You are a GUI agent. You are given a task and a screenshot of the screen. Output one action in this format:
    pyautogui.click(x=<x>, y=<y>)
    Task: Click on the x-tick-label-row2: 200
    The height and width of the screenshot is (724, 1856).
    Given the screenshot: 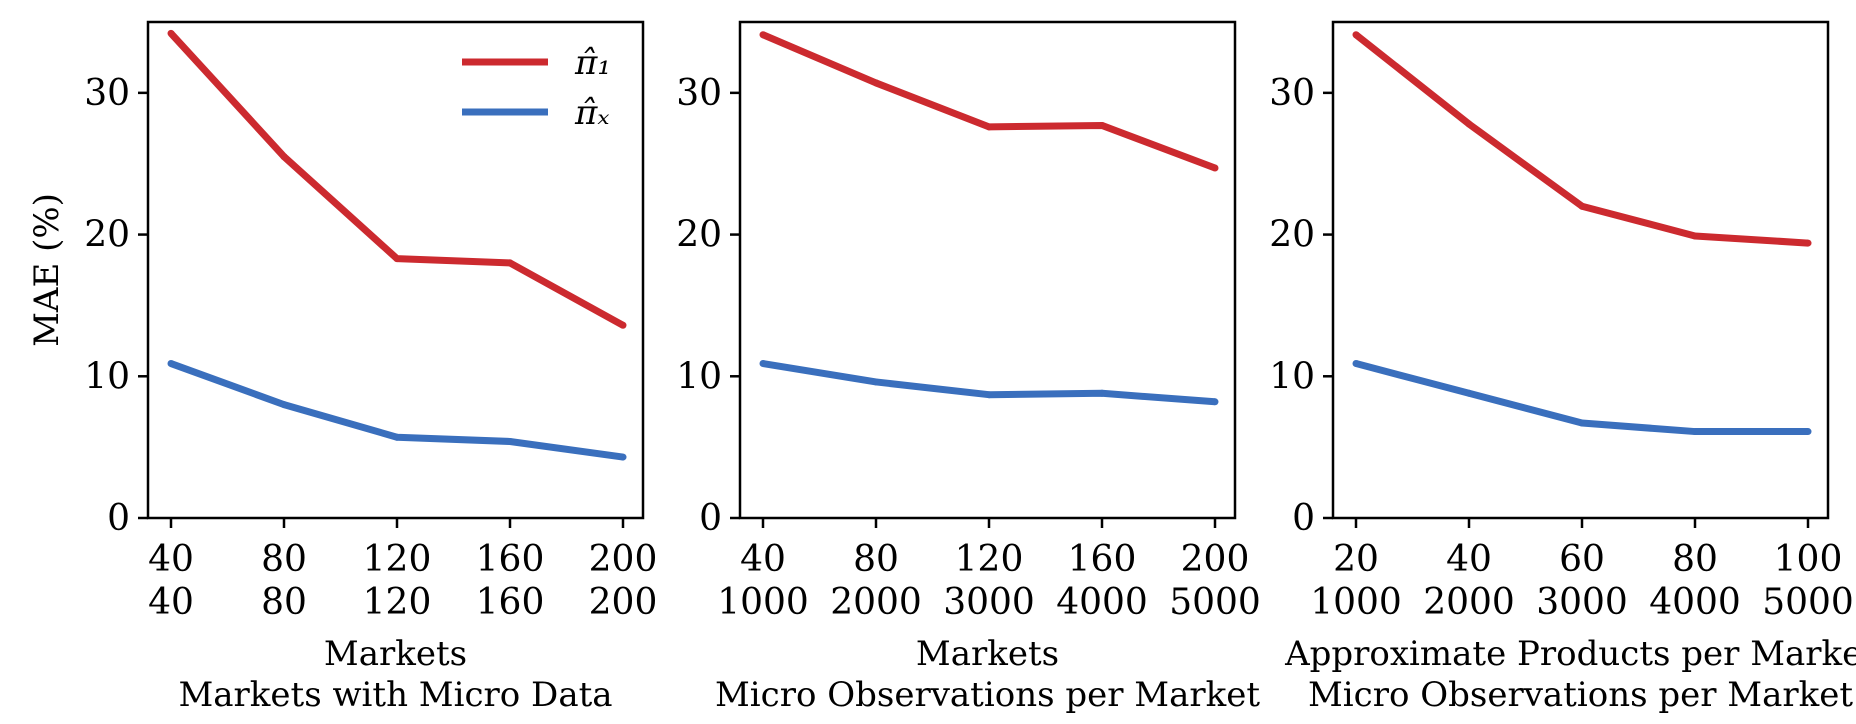 What is the action you would take?
    pyautogui.click(x=623, y=602)
    